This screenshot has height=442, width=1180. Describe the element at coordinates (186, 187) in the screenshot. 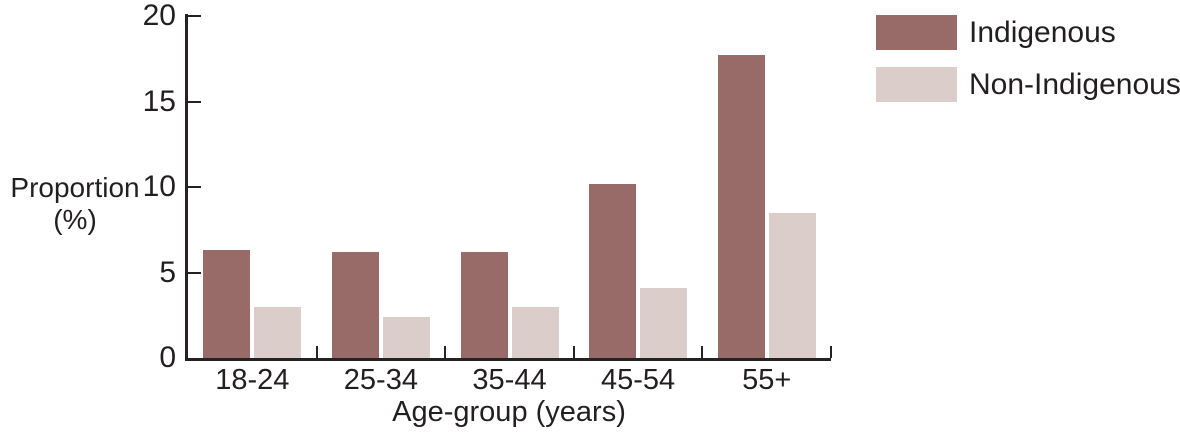

I see `y-axis` at that location.